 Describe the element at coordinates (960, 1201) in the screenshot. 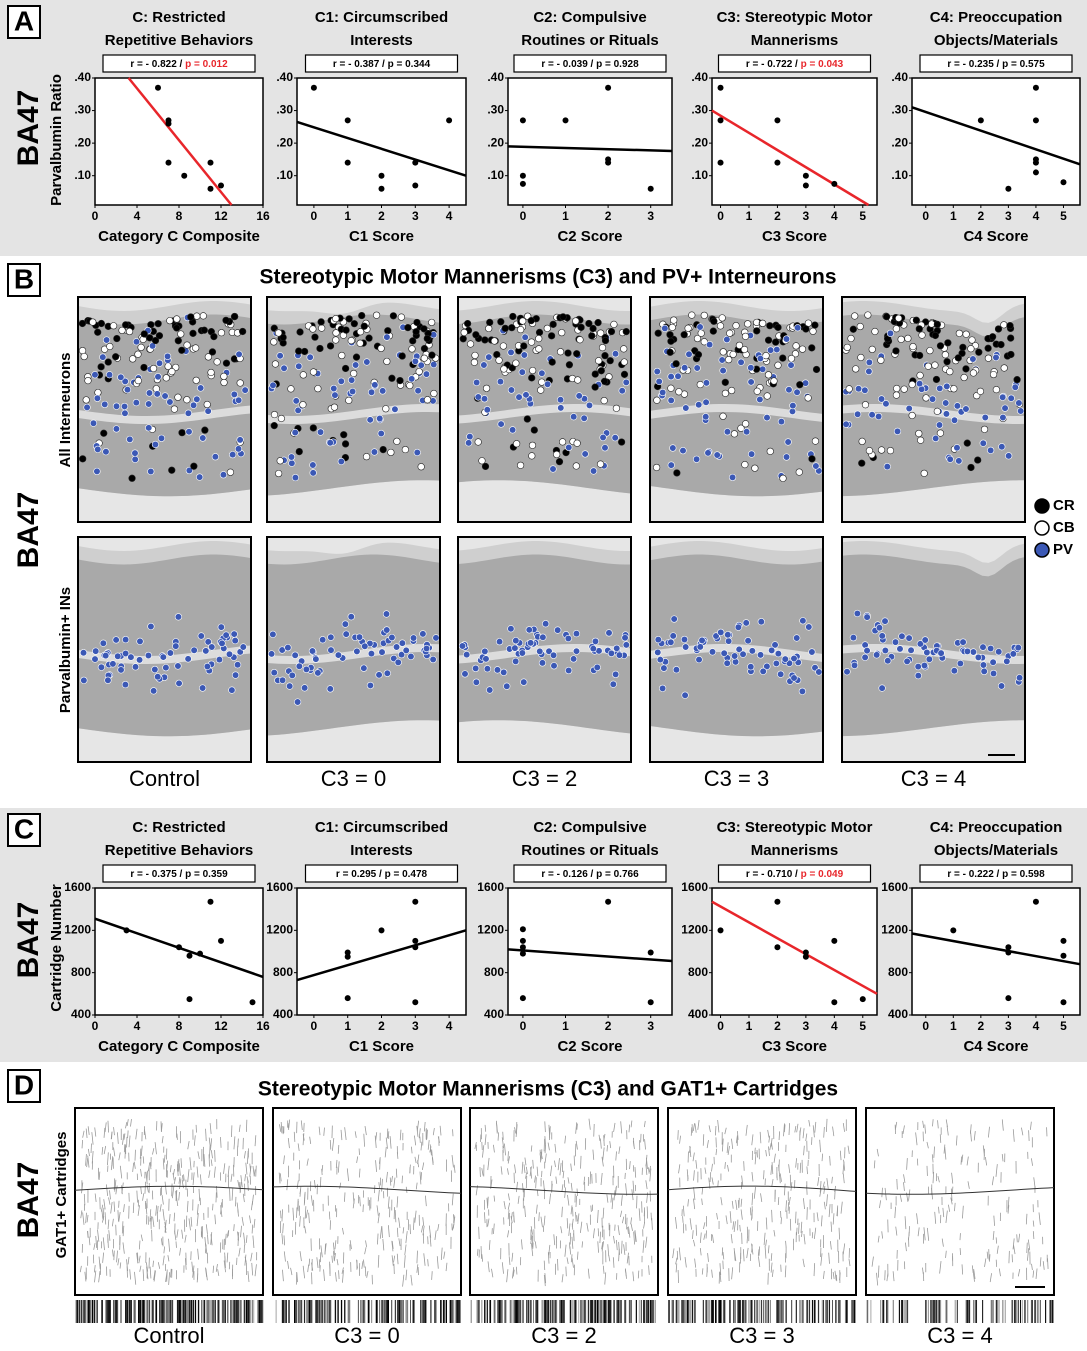

I see `tissue-box` at that location.